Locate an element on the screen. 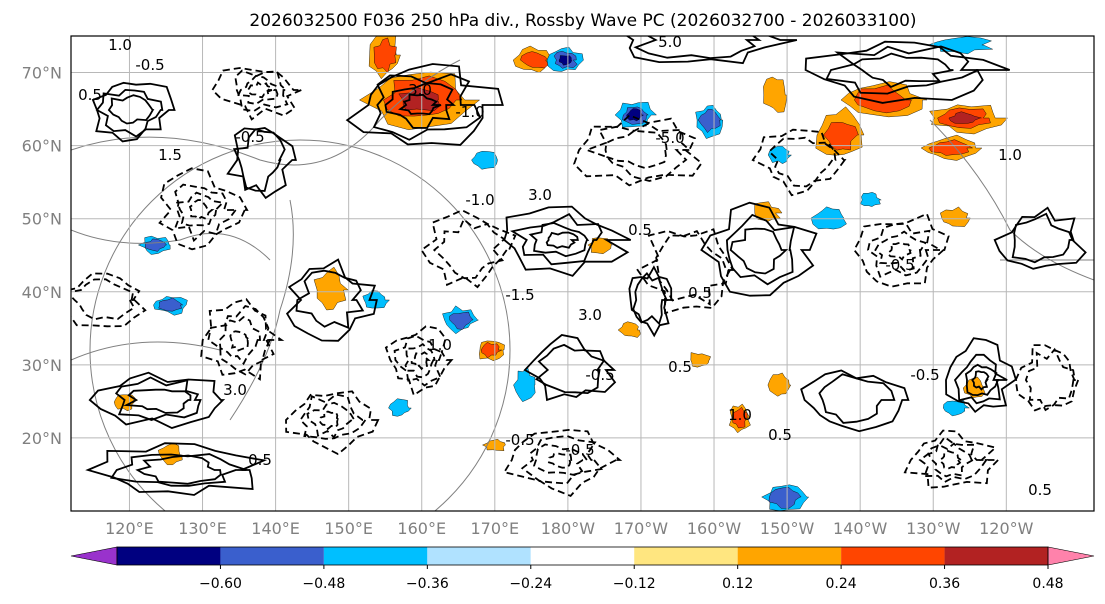  lat-tick-label: 30°N is located at coordinates (42, 365).